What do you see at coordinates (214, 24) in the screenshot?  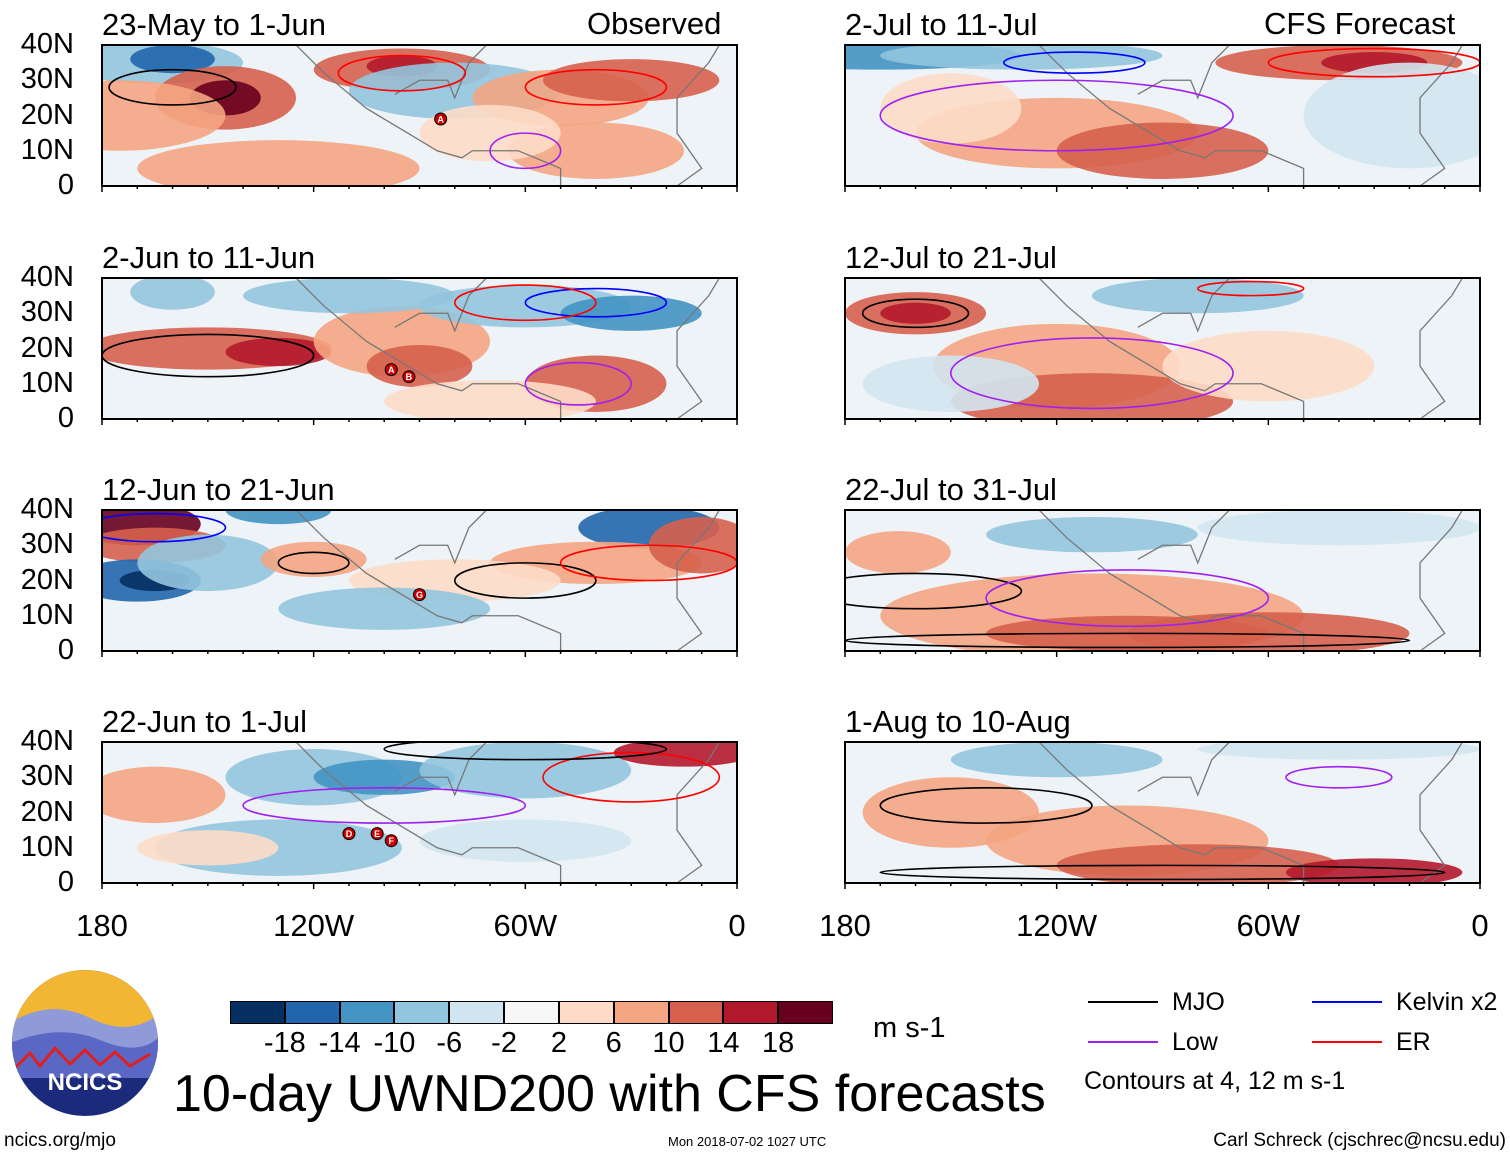 I see `panel-title: 23-May to 1-Jun` at bounding box center [214, 24].